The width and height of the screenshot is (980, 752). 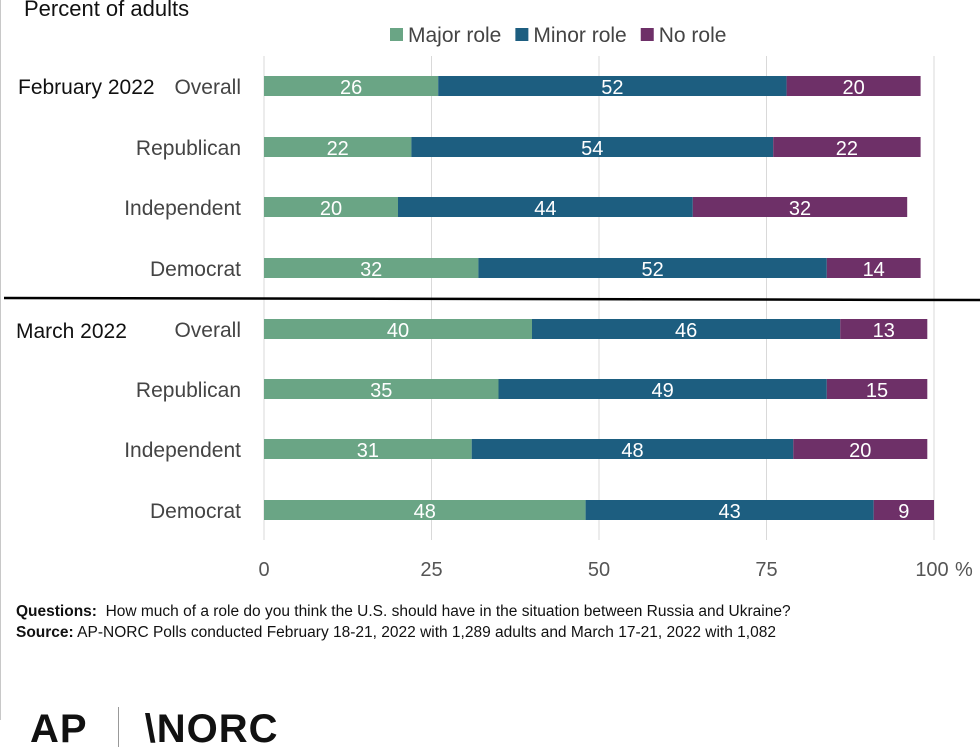 I want to click on legend-label: Minor role, so click(x=579, y=35).